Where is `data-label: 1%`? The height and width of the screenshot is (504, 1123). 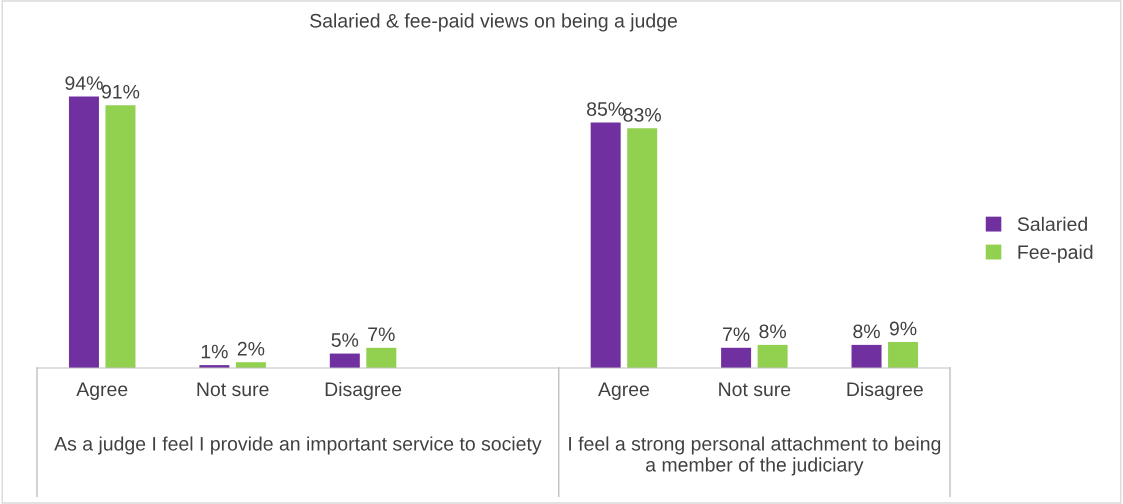 data-label: 1% is located at coordinates (214, 351).